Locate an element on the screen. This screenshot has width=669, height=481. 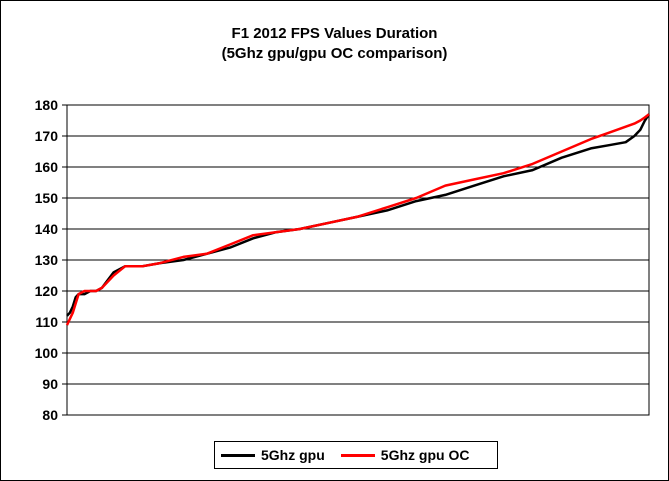
legend-item-5ghz-gpu-oc: 5Ghz gpu OC is located at coordinates (405, 455).